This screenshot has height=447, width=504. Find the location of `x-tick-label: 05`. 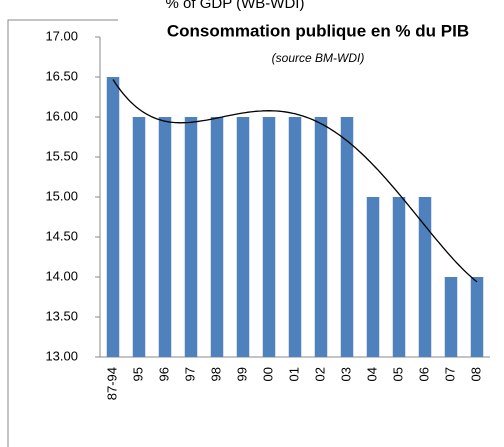

x-tick-label: 05 is located at coordinates (397, 374).